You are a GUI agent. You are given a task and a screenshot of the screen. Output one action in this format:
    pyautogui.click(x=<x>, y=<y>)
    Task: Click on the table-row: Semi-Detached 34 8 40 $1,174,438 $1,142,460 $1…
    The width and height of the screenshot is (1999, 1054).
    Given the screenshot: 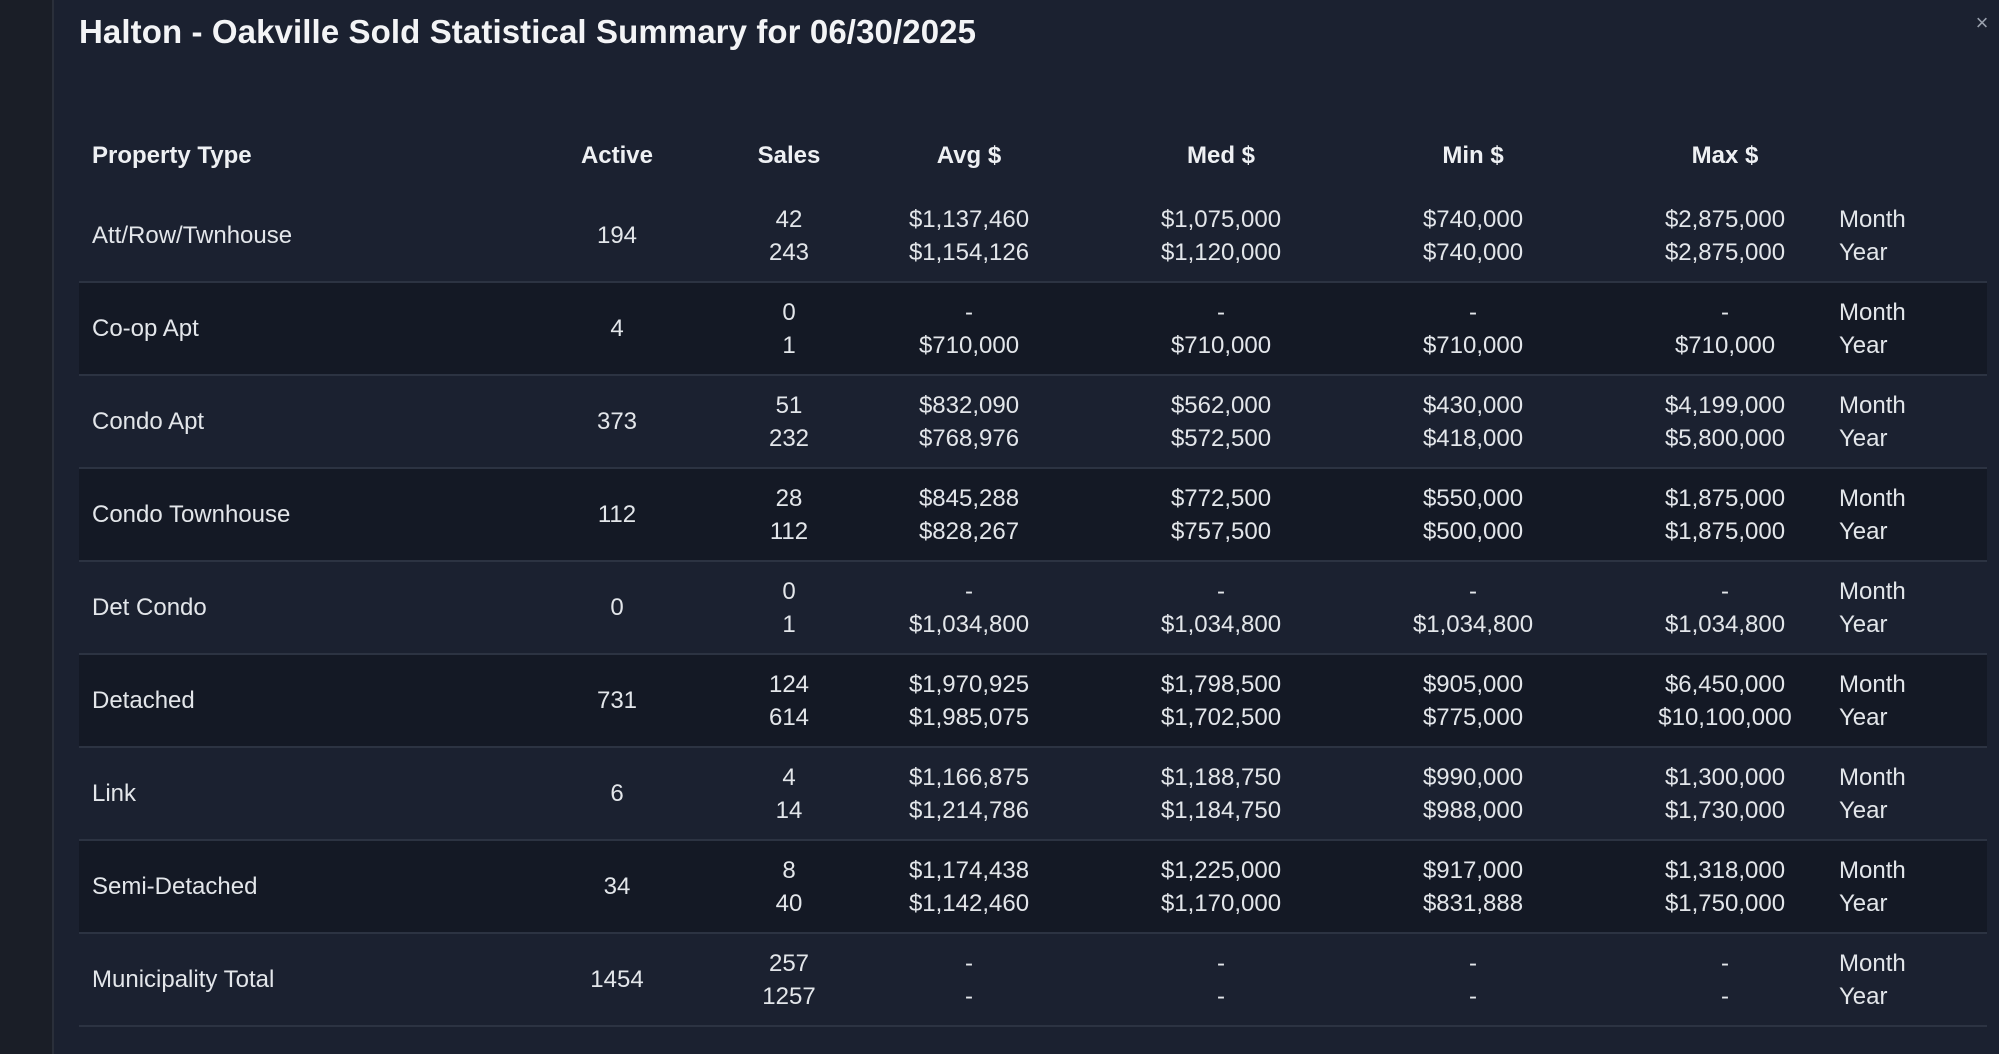 What is the action you would take?
    pyautogui.click(x=1033, y=887)
    